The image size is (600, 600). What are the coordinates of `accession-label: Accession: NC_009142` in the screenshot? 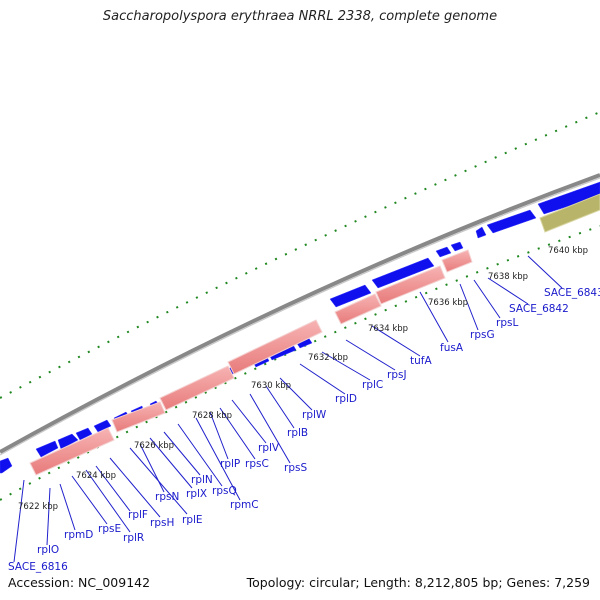 It's located at (79, 582).